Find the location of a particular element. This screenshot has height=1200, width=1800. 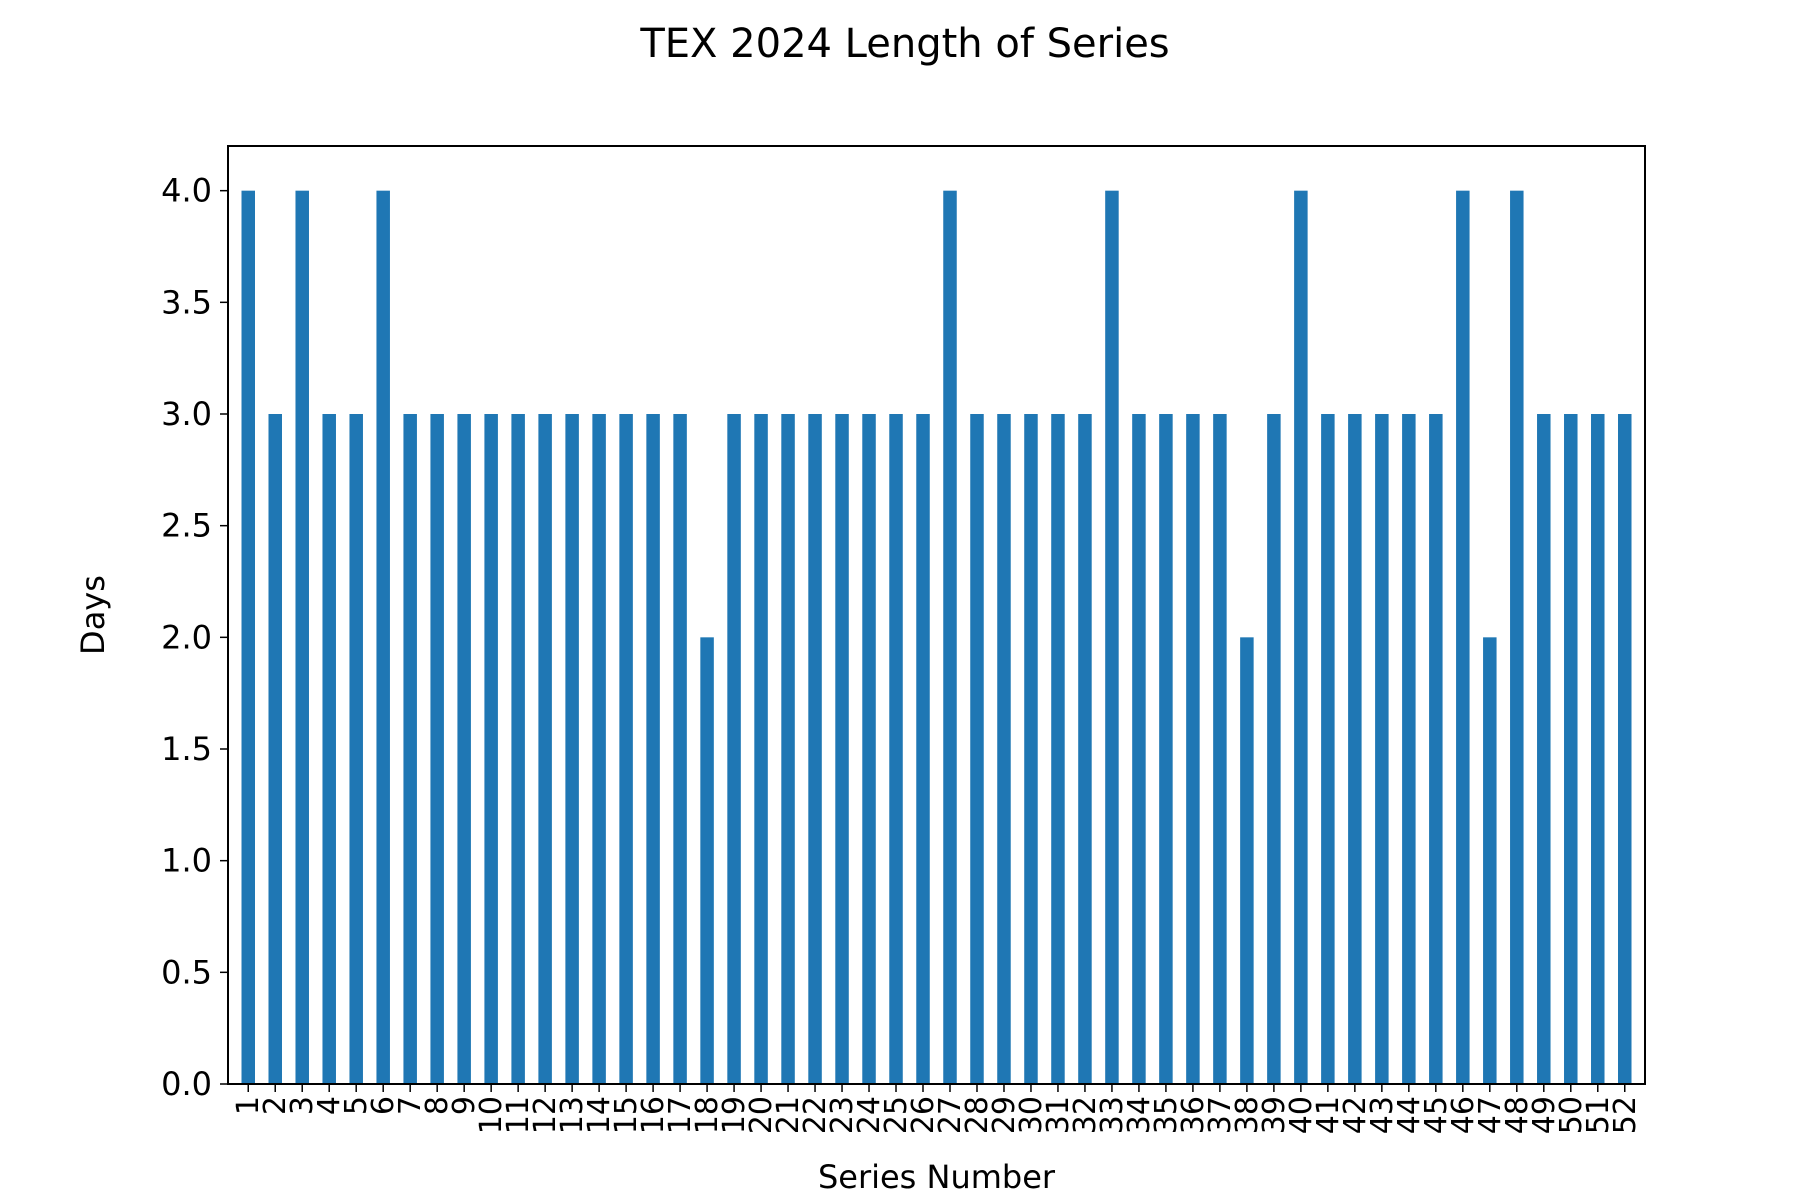

x-tick-label: 34 is located at coordinates (1139, 1115).